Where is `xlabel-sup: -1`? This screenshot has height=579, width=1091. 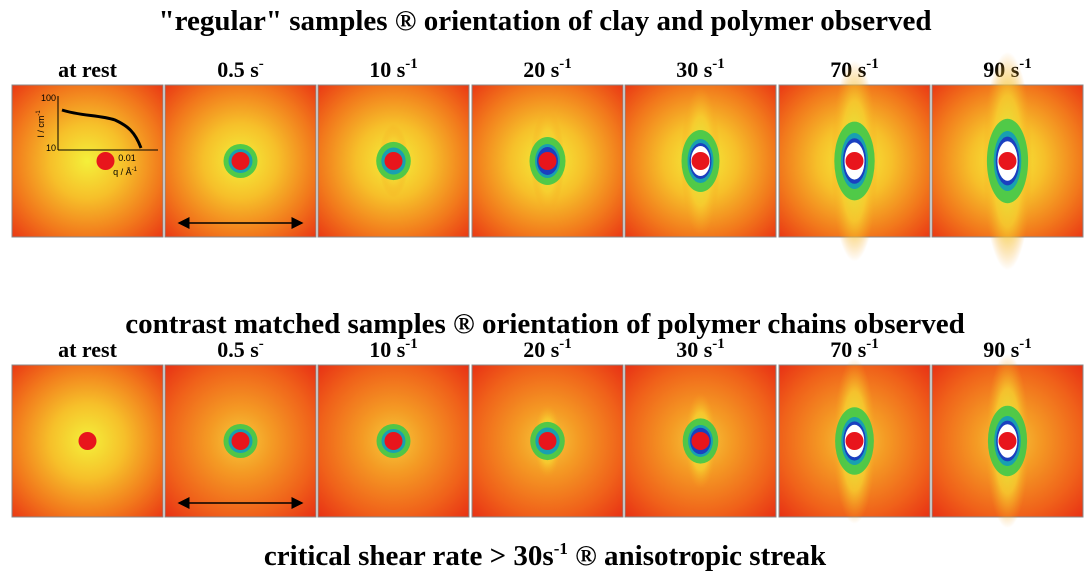
xlabel-sup: -1 is located at coordinates (135, 170).